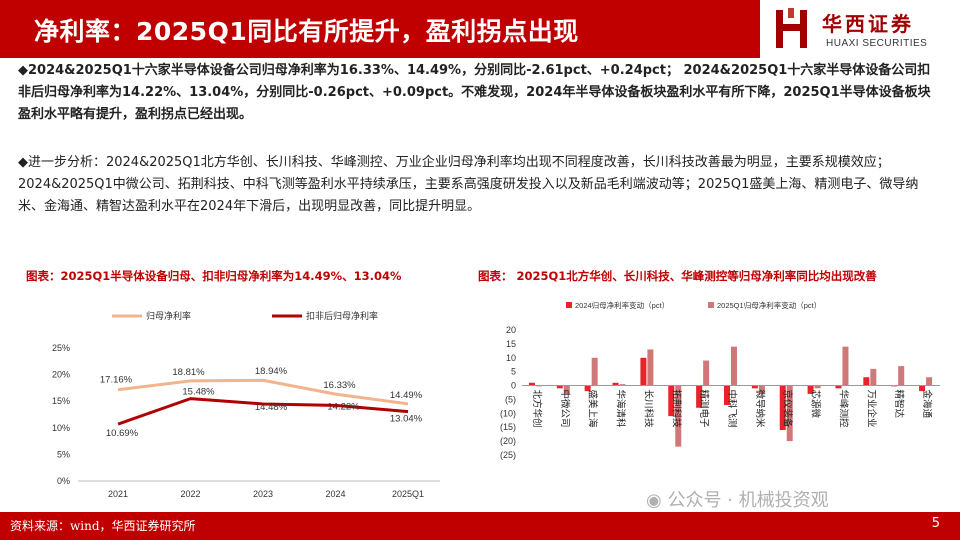 The height and width of the screenshot is (540, 960). I want to click on category-label: 微导纳米, so click(760, 409).